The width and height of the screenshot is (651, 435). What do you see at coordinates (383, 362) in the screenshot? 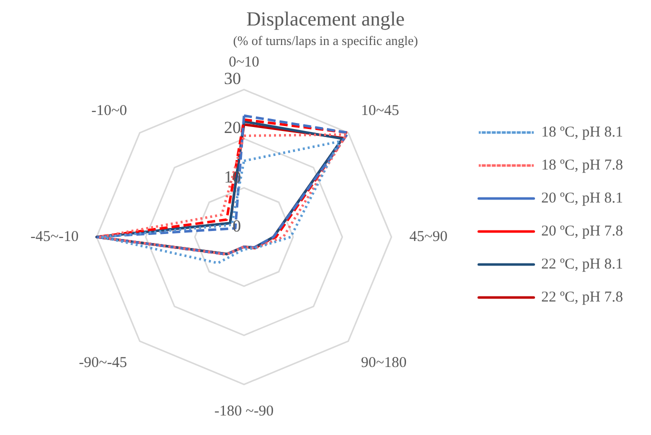
I see `spoke-label: 90~180` at bounding box center [383, 362].